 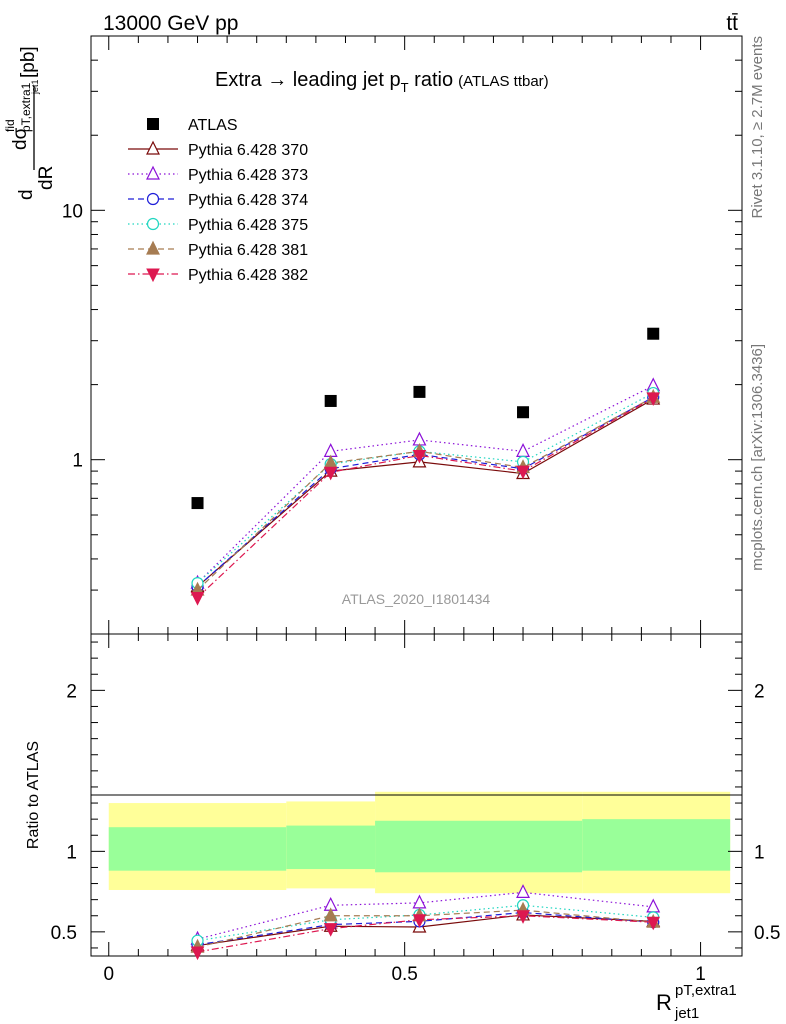 What do you see at coordinates (108, 974) in the screenshot?
I see `x-tick-label: 0` at bounding box center [108, 974].